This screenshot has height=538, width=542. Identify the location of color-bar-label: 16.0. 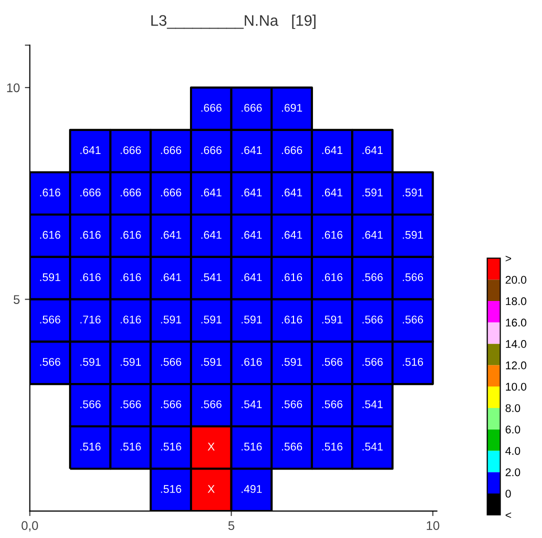
(516, 322).